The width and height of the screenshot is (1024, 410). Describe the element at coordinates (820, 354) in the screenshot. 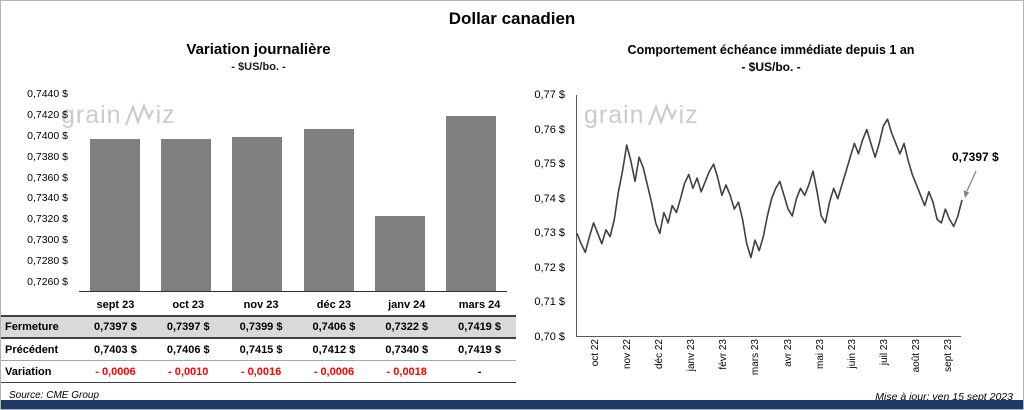

I see `line-x-tick-label: mai 23` at that location.